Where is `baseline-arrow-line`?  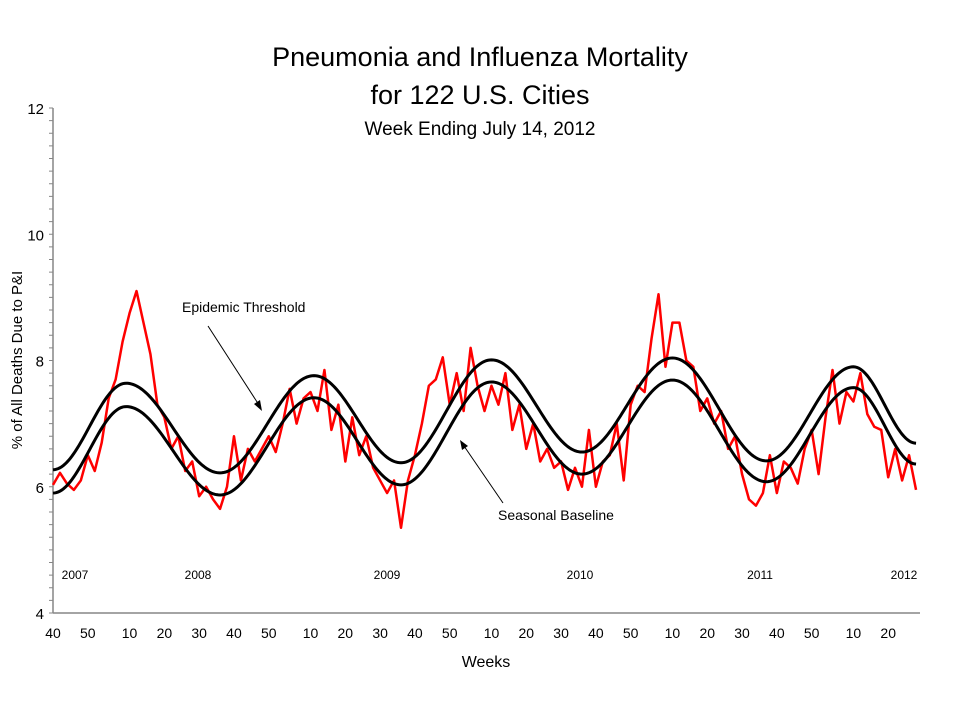
baseline-arrow-line is located at coordinates (483, 474).